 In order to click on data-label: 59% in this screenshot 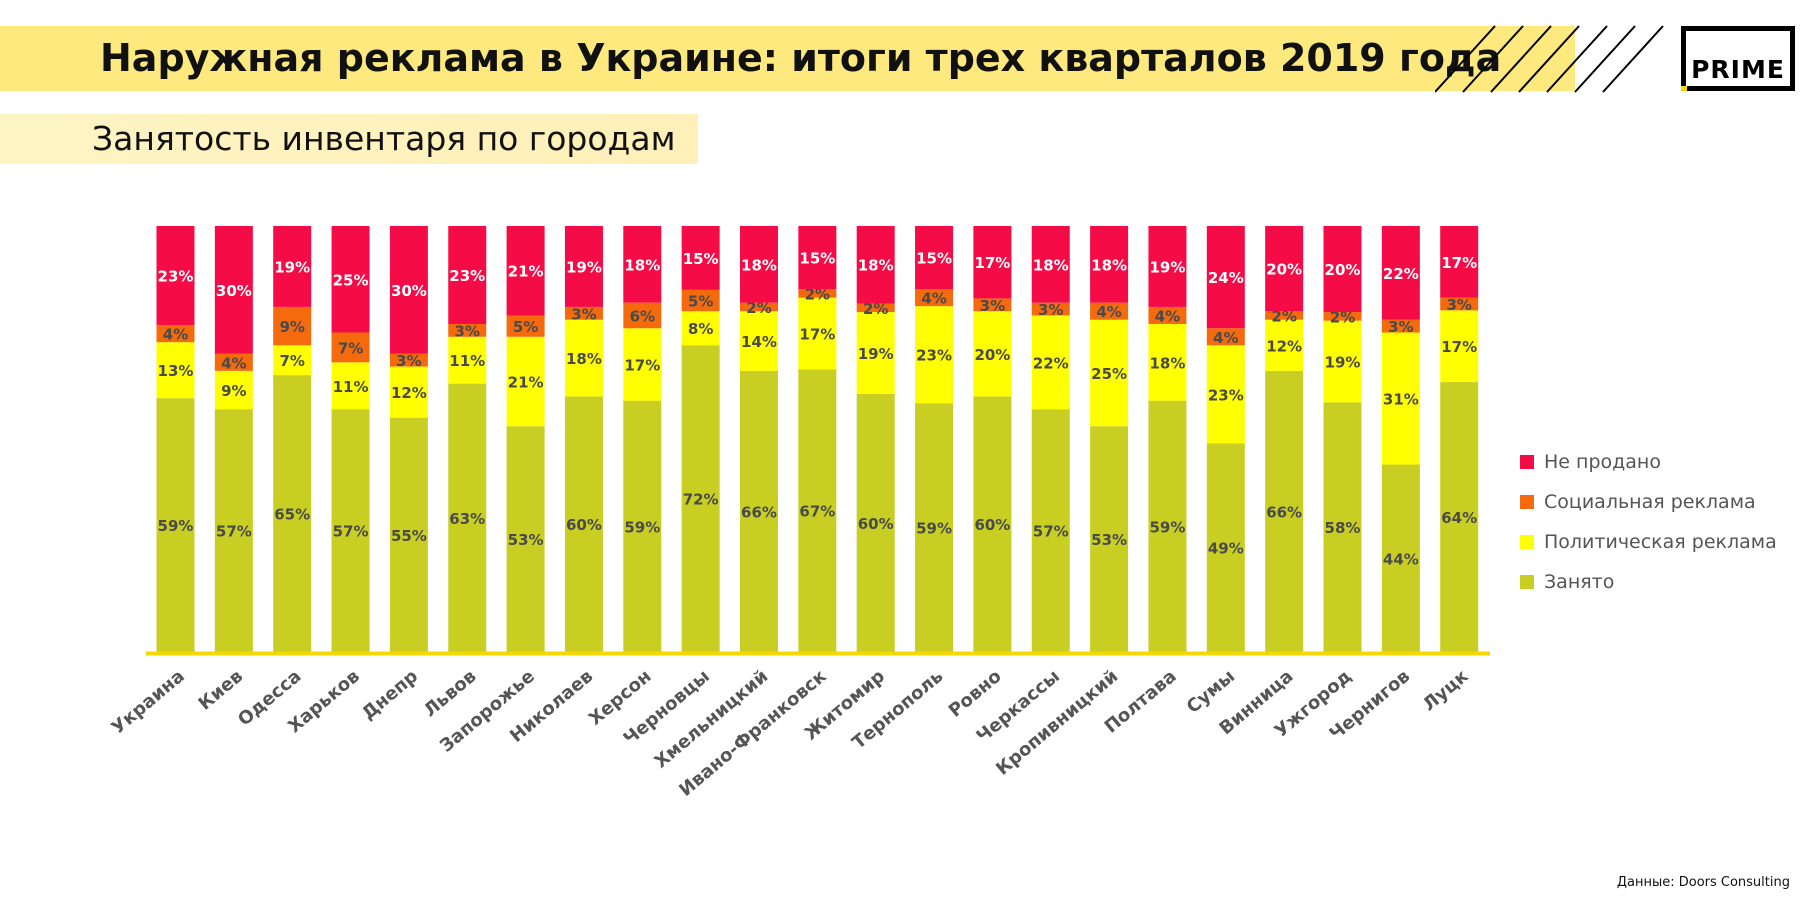, I will do `click(176, 526)`.